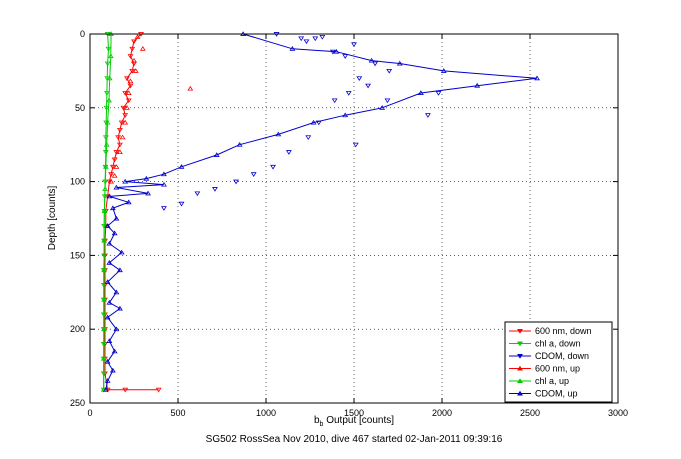 This screenshot has width=681, height=459. Describe the element at coordinates (544, 369) in the screenshot. I see `legend-entry: 600 nm, up` at that location.